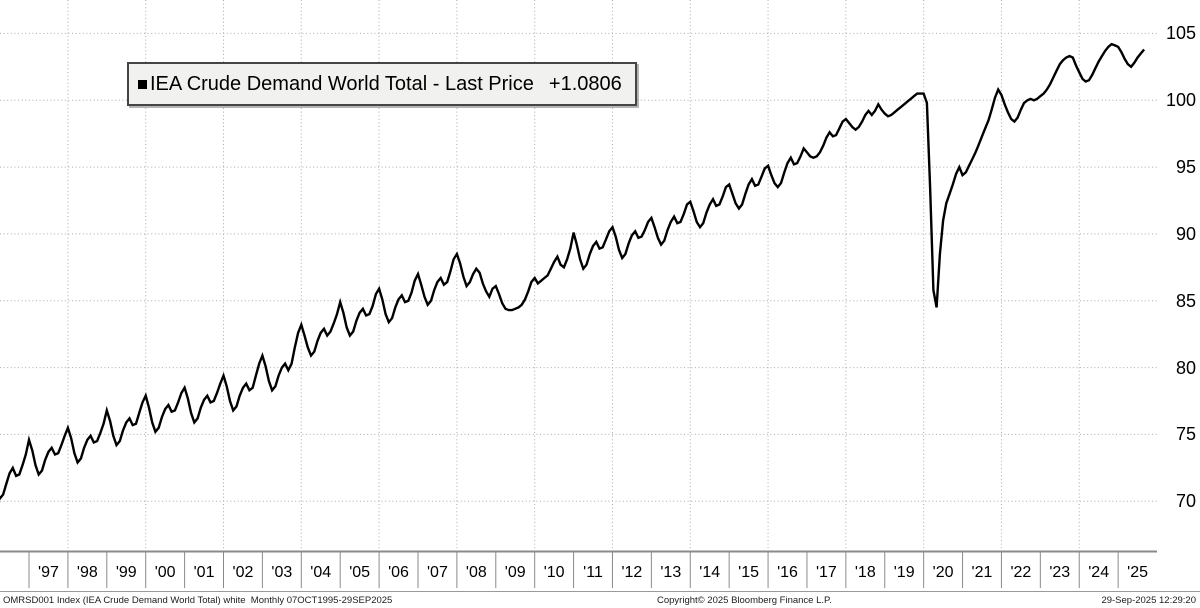  What do you see at coordinates (1185, 367) in the screenshot?
I see `y-axis-label: 80` at bounding box center [1185, 367].